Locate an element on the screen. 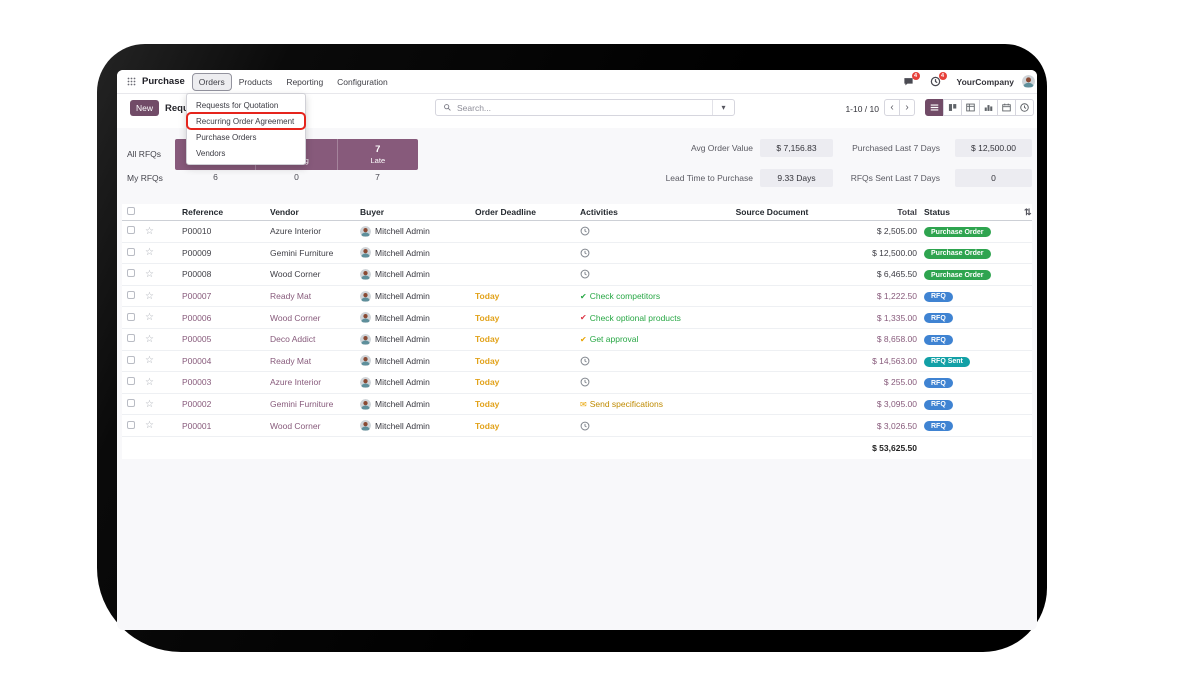 This screenshot has width=1200, height=697. my-waiting-count: 0 is located at coordinates (296, 177).